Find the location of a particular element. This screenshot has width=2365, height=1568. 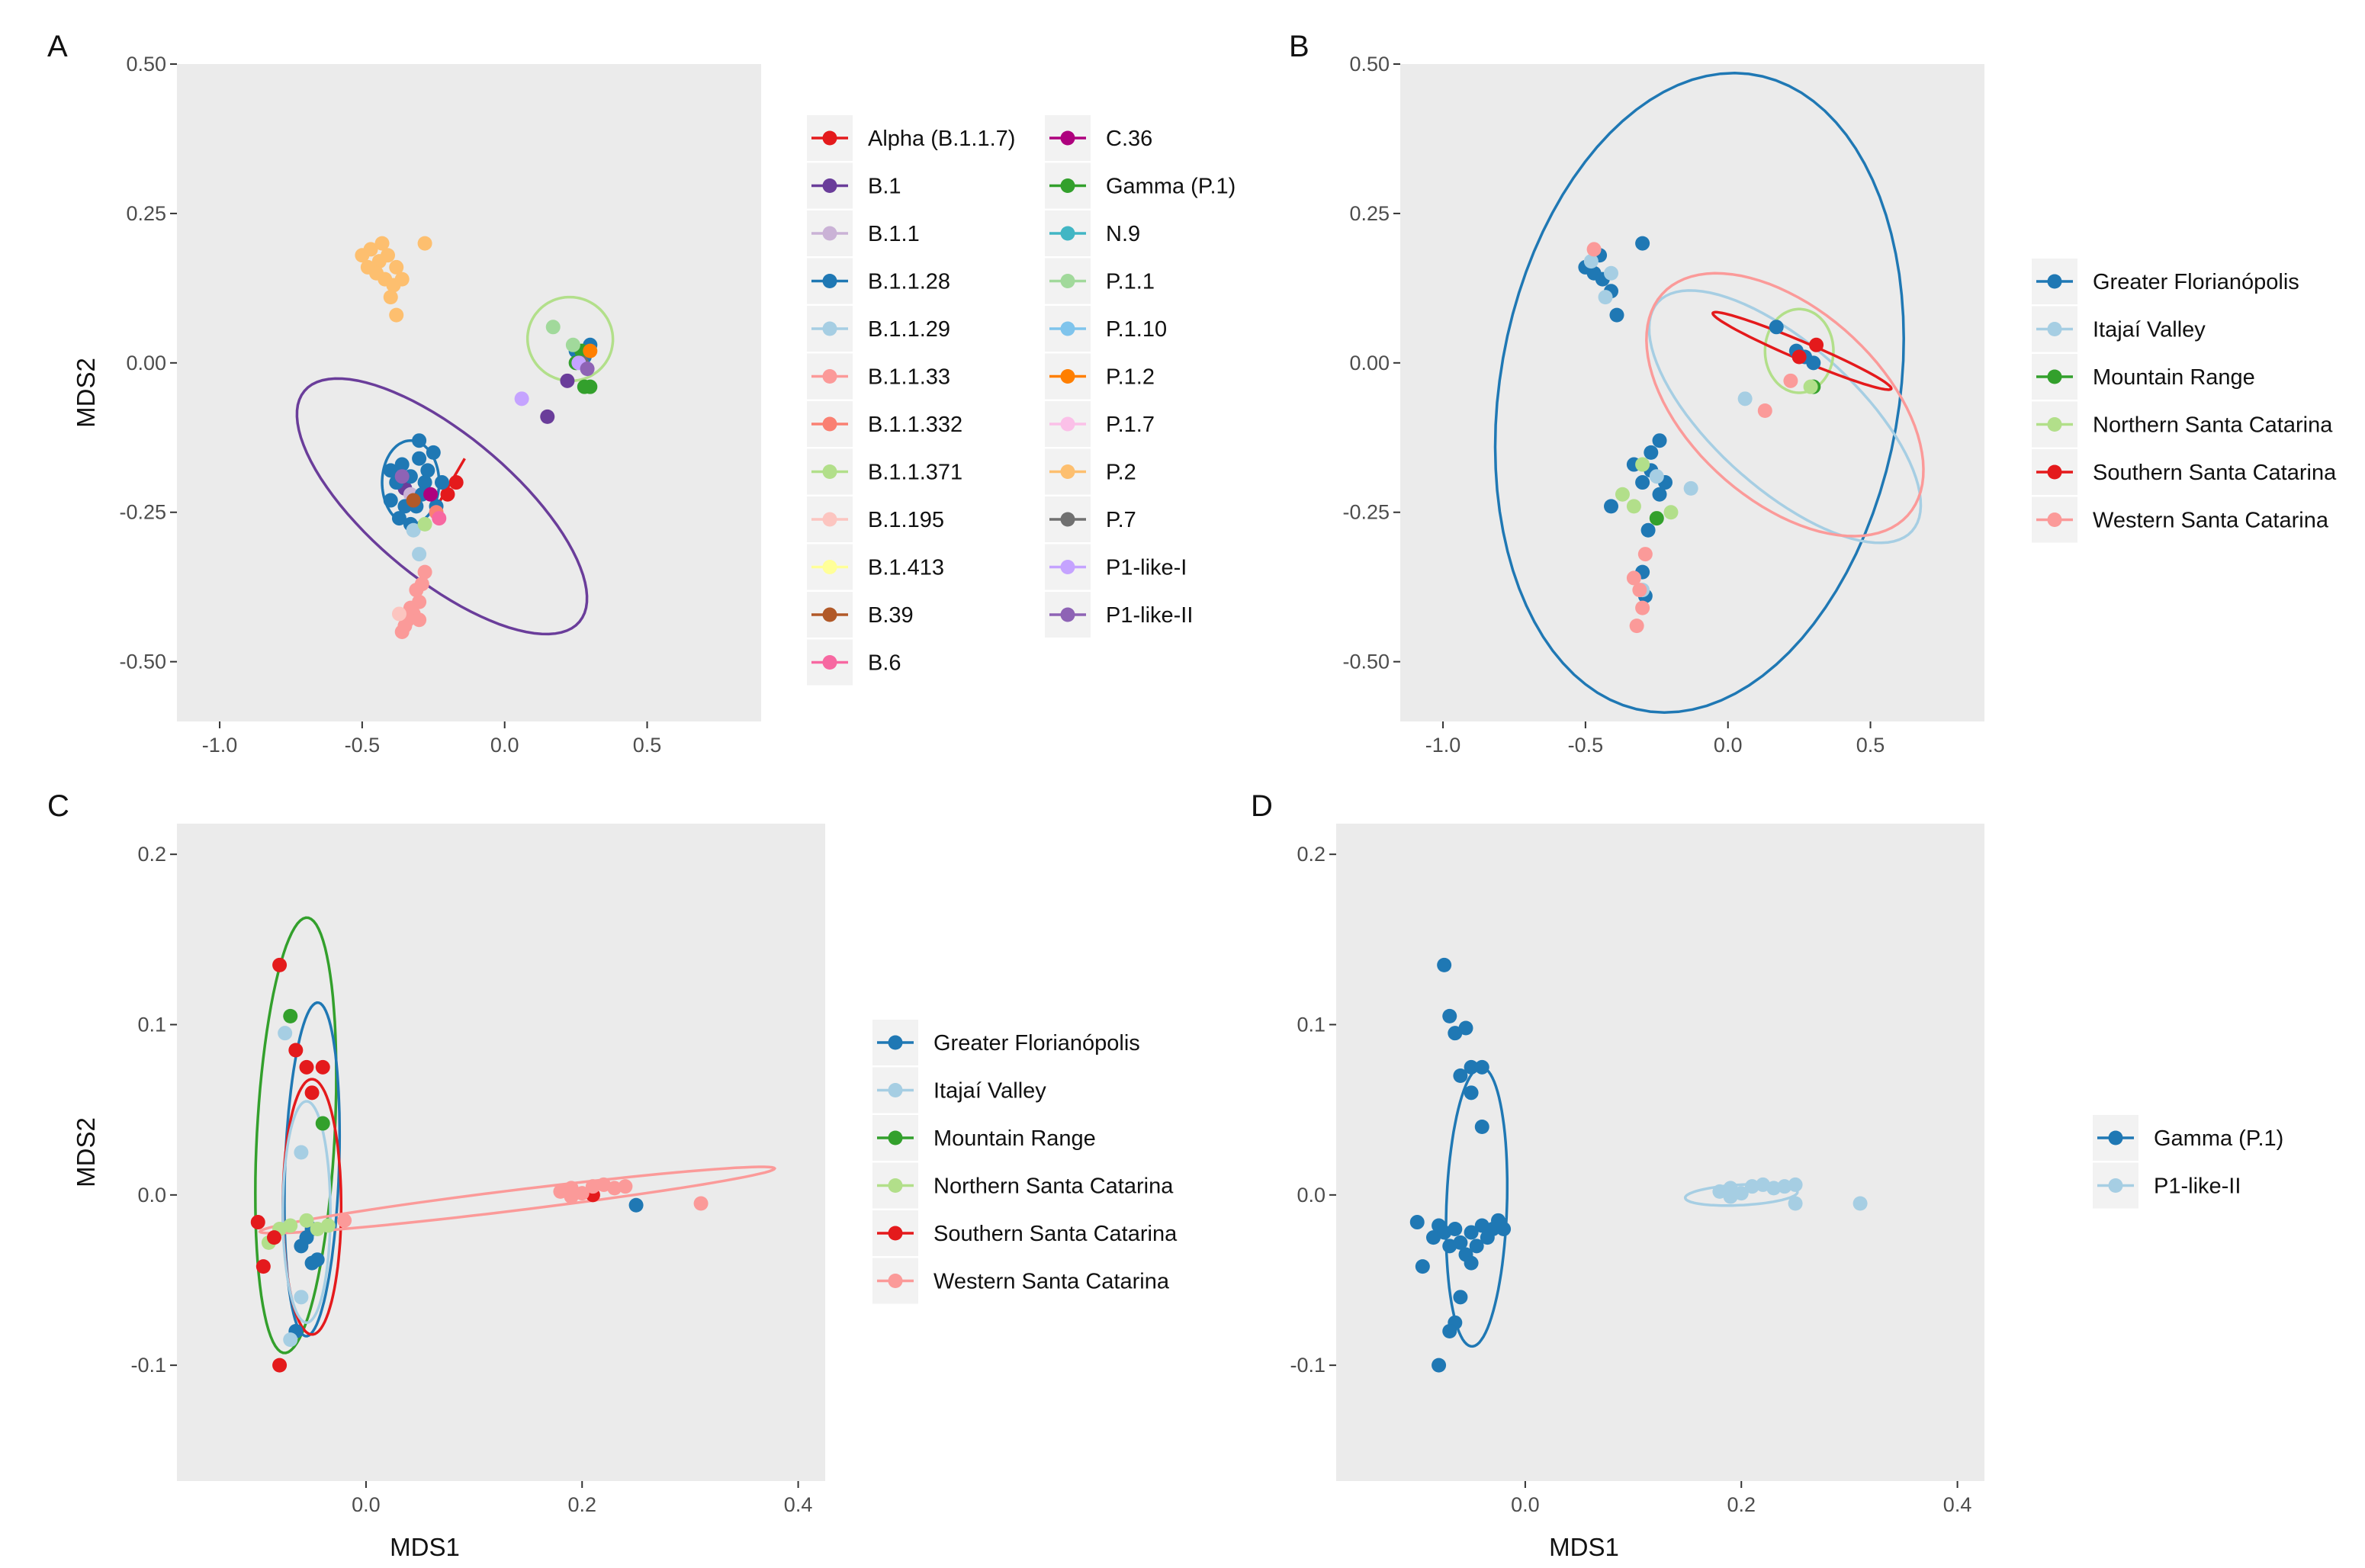

legend-label: P1-like-II is located at coordinates (1149, 615).